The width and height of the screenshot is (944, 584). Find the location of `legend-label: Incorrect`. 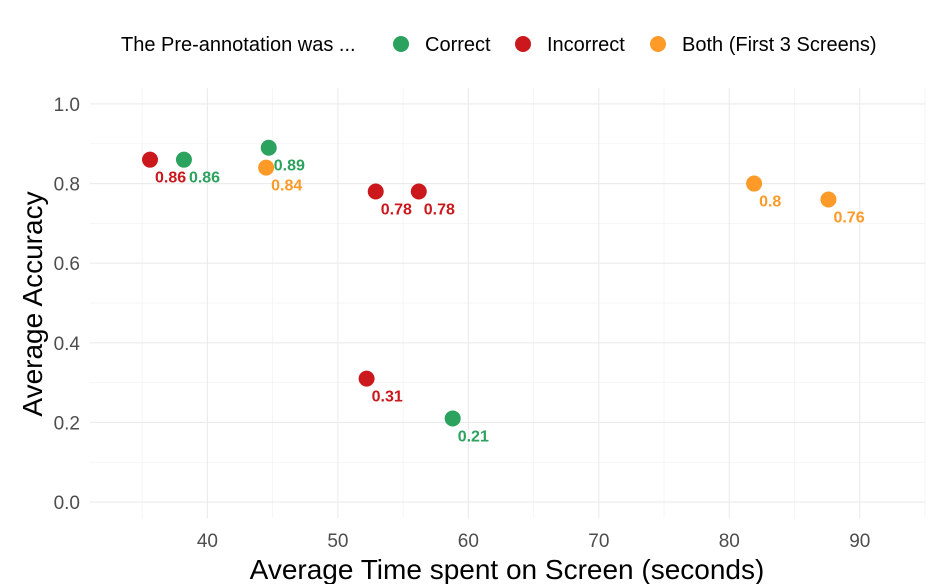

legend-label: Incorrect is located at coordinates (586, 45).